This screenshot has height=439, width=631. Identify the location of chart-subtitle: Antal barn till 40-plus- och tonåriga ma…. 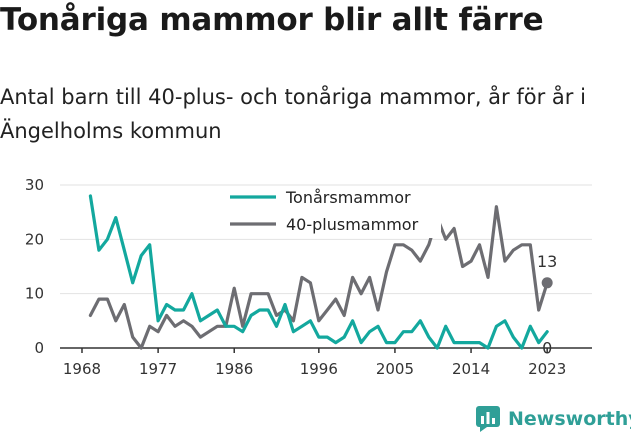
(293, 114).